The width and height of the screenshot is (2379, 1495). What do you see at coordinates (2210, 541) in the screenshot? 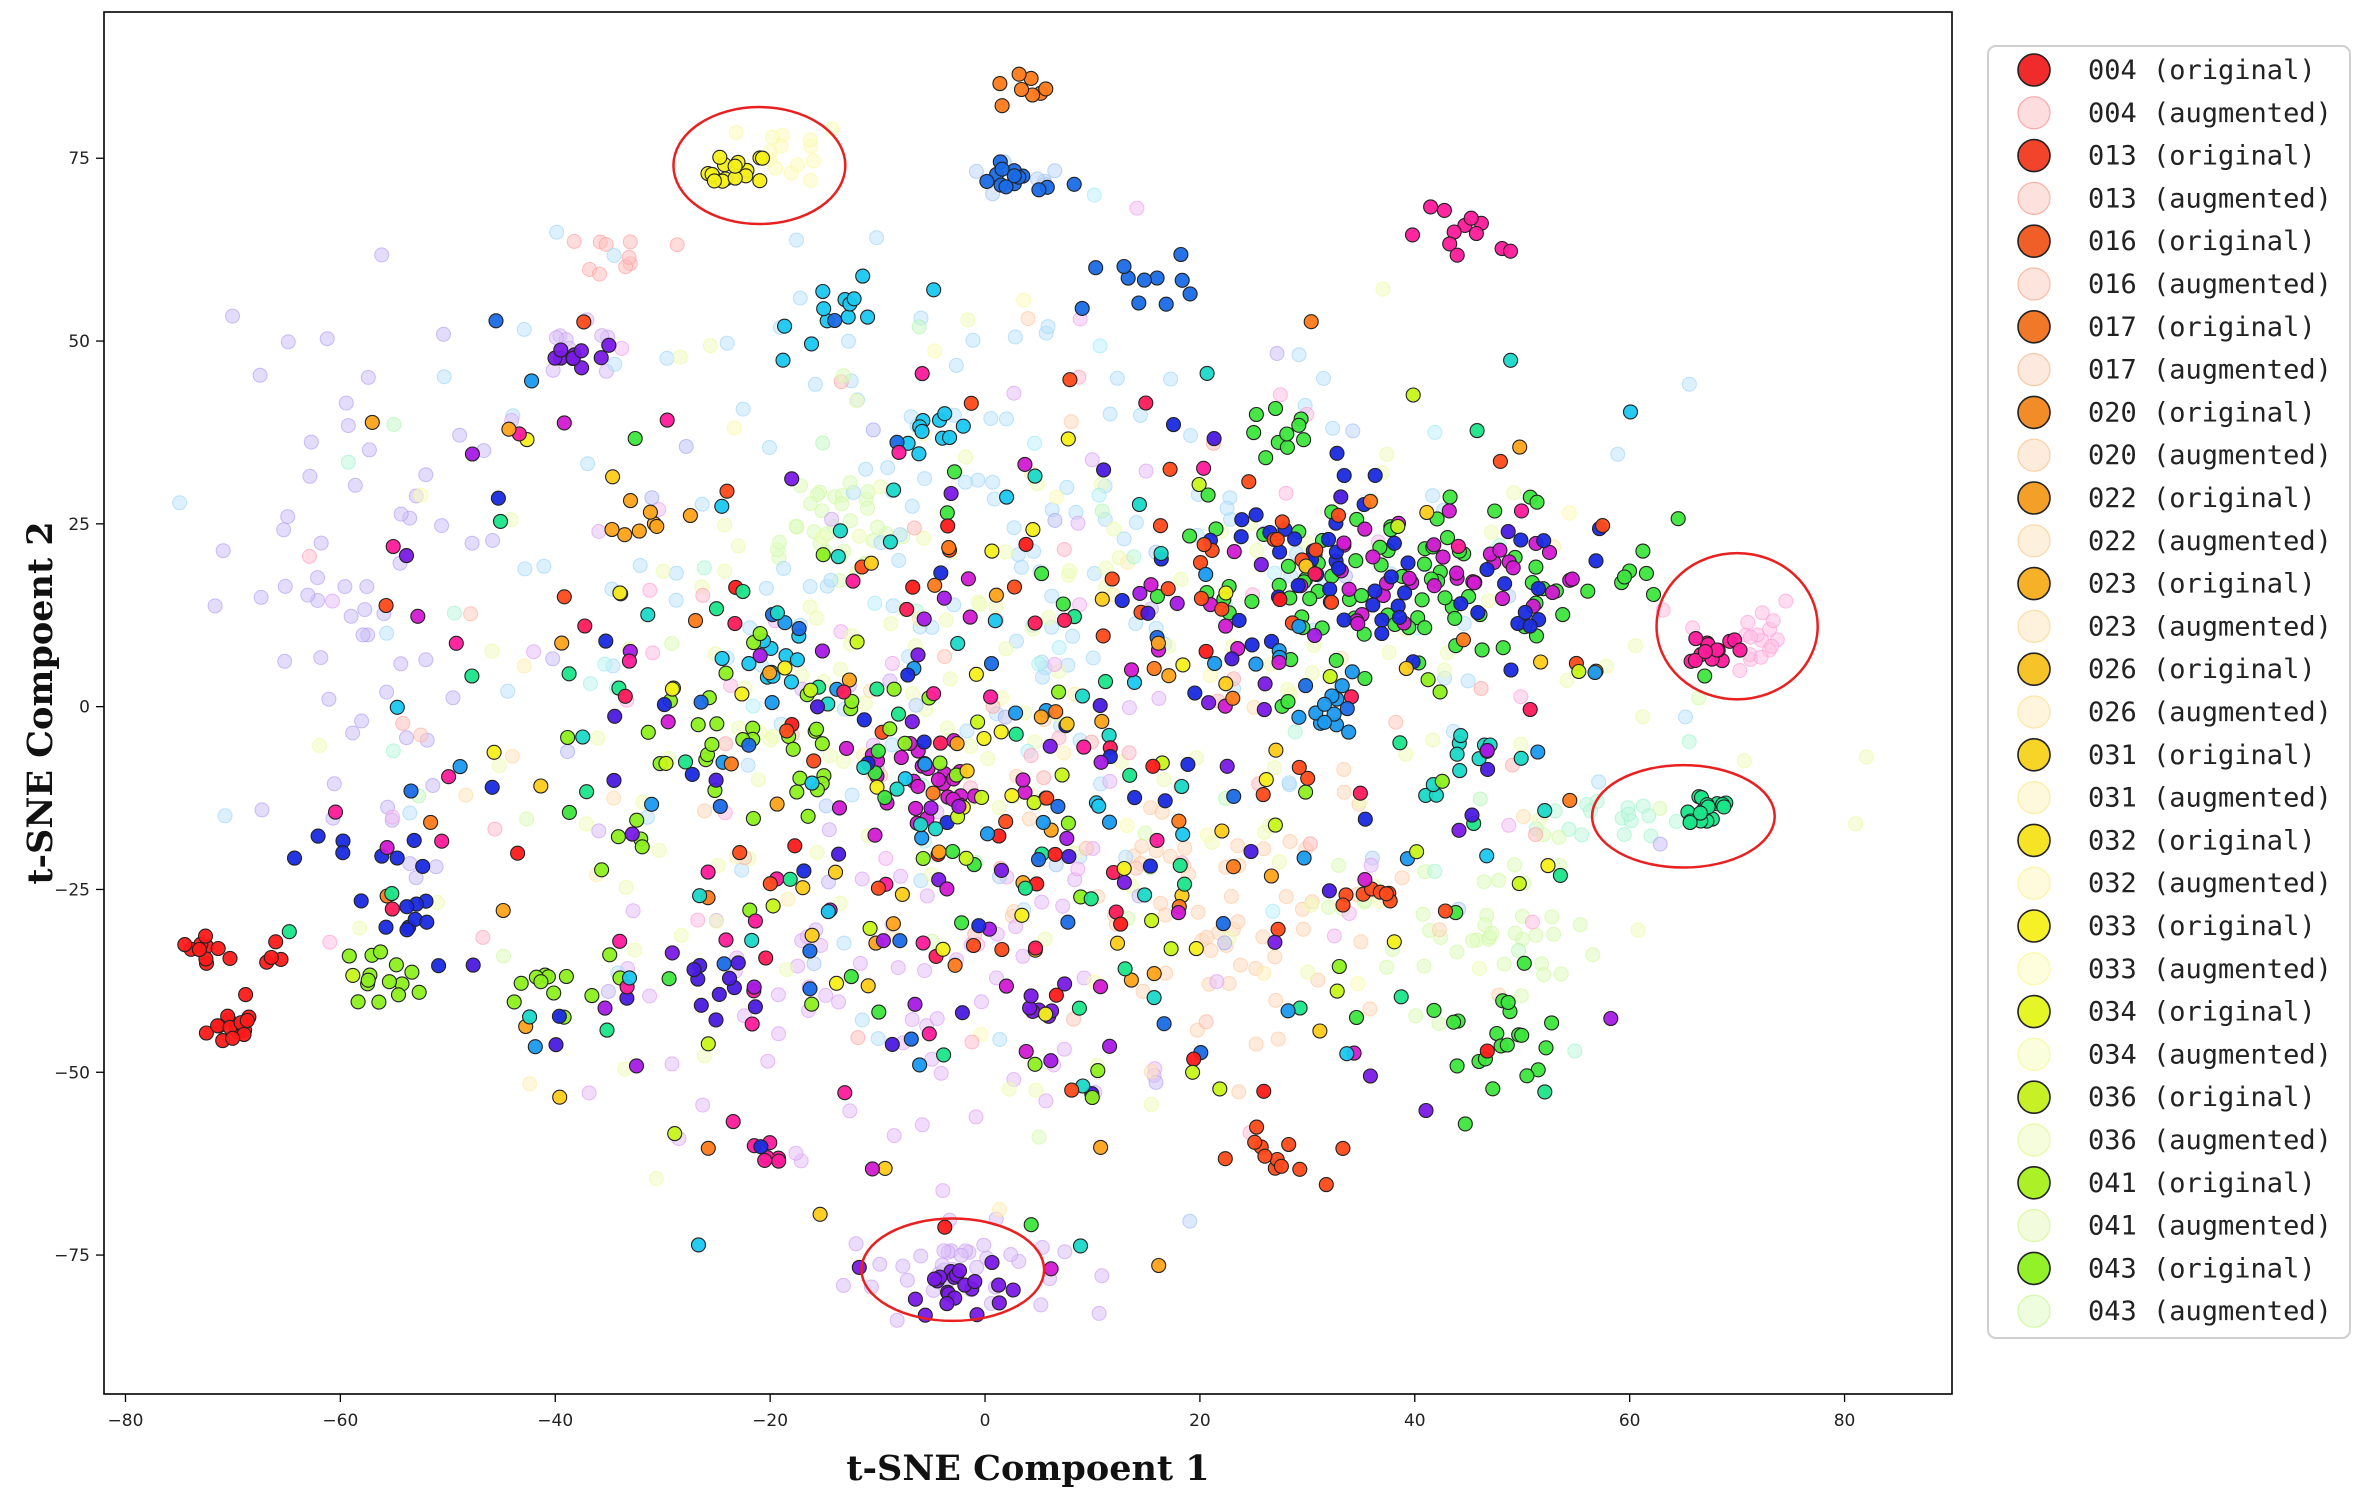
I see `legend-label: 022 (augmented)` at bounding box center [2210, 541].